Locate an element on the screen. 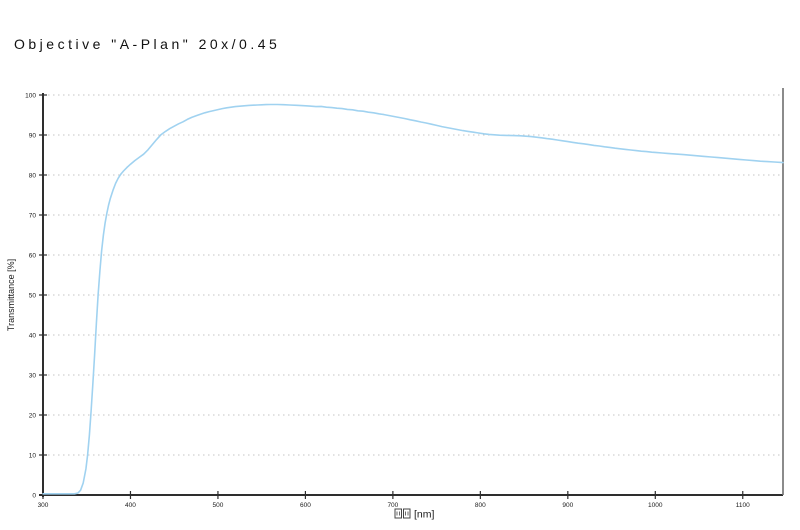 The height and width of the screenshot is (530, 800). y-tick-label-100: 100 is located at coordinates (30, 95).